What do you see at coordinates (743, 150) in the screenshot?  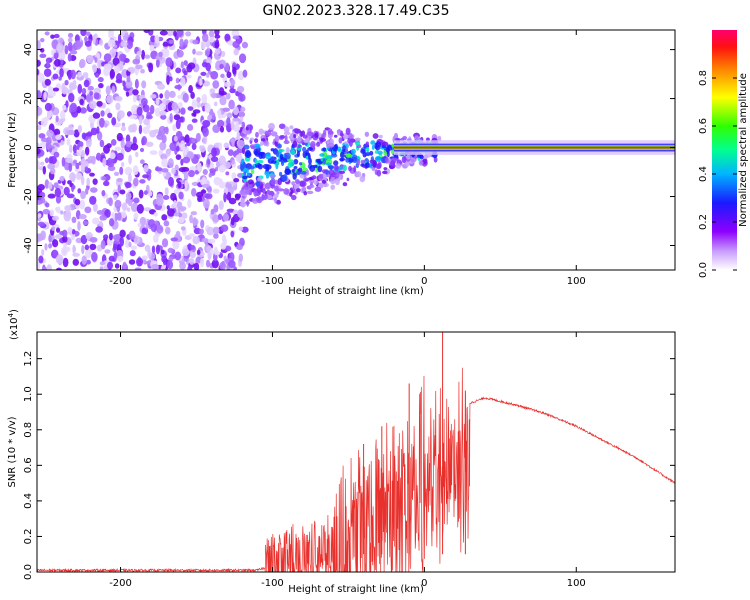 I see `colorbar-label: Normalized spectral amplitude` at bounding box center [743, 150].